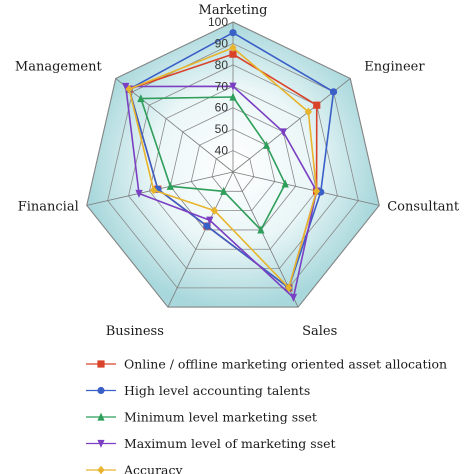 This screenshot has width=474, height=474. What do you see at coordinates (222, 129) in the screenshot?
I see `tick-label: 50` at bounding box center [222, 129].